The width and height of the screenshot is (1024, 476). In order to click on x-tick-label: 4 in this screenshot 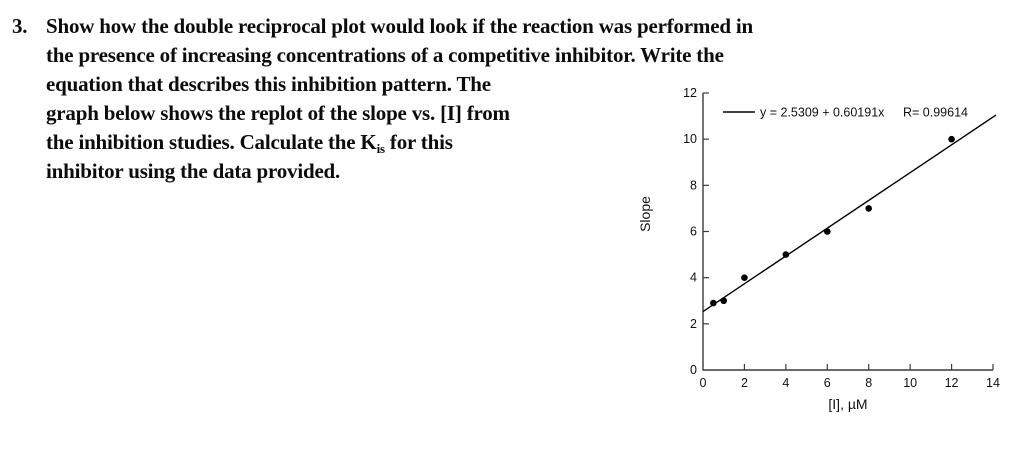, I will do `click(785, 383)`.